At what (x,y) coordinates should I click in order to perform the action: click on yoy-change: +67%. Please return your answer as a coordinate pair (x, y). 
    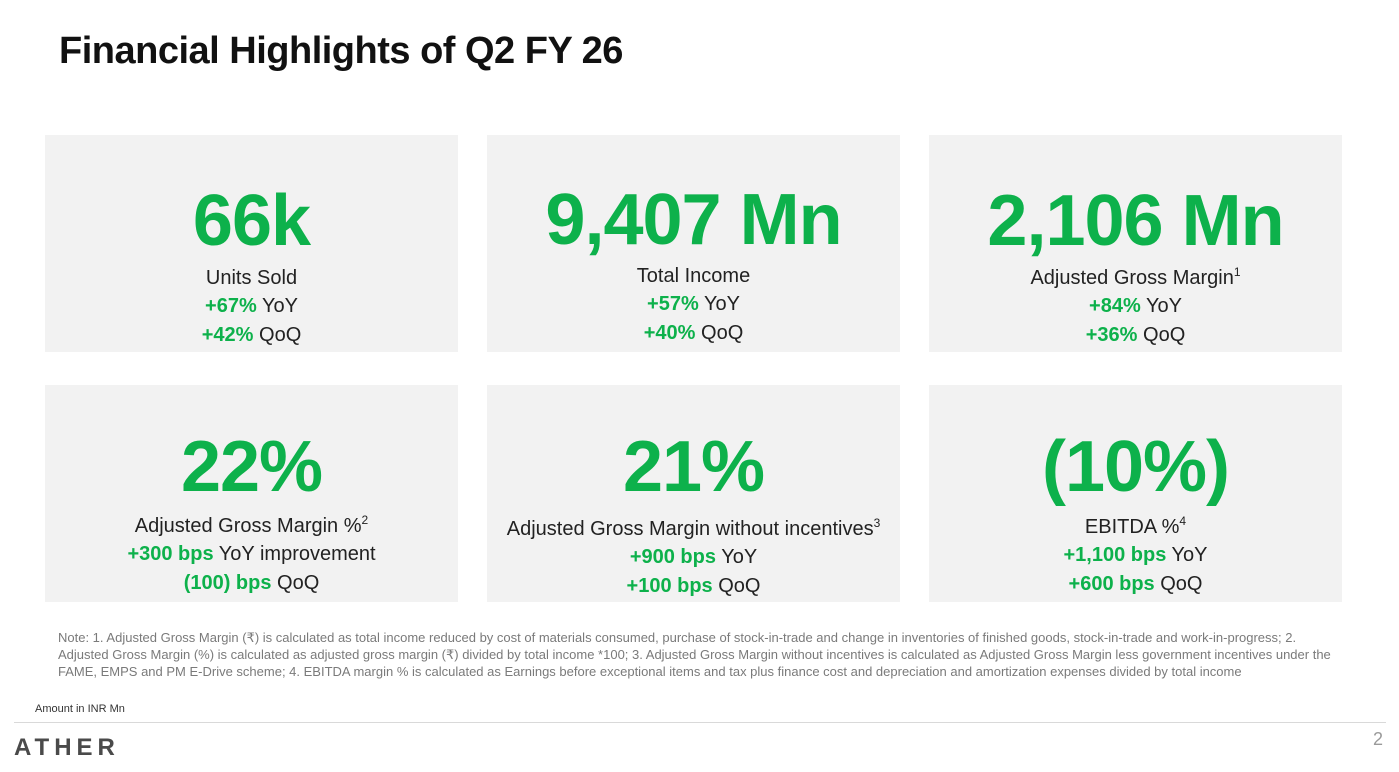
    Looking at the image, I should click on (231, 306).